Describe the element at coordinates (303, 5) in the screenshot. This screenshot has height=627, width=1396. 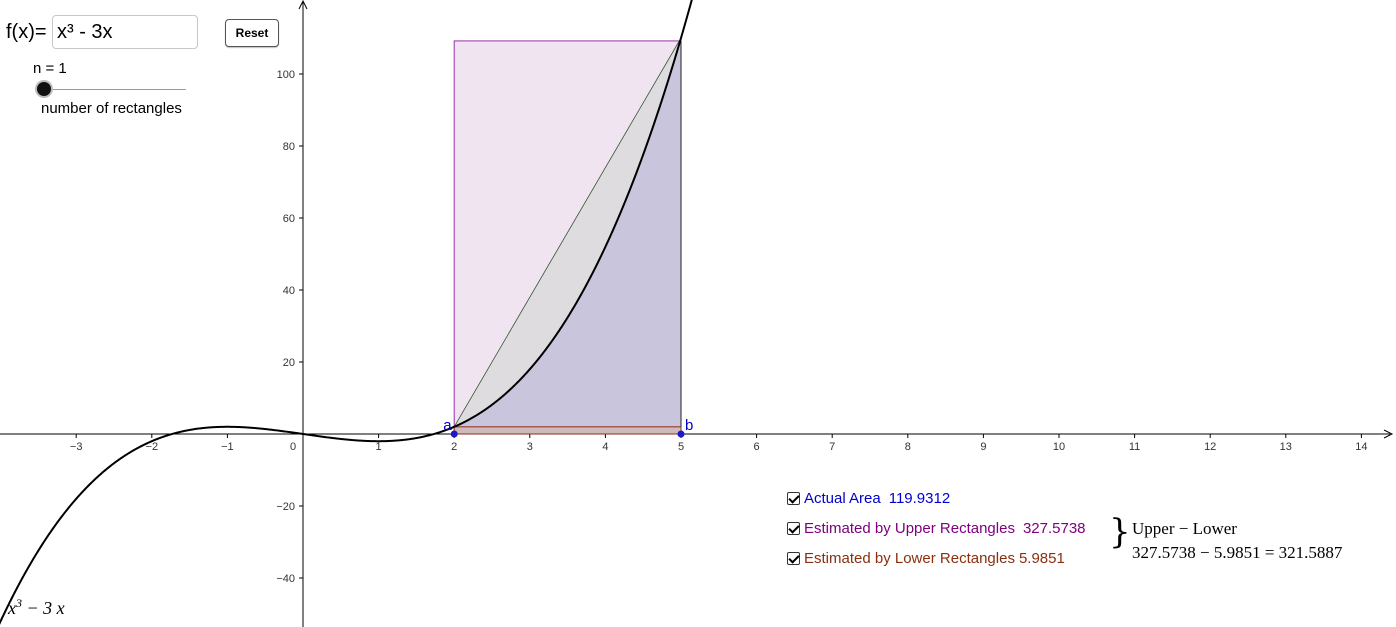
I see `y-axis-arrow` at that location.